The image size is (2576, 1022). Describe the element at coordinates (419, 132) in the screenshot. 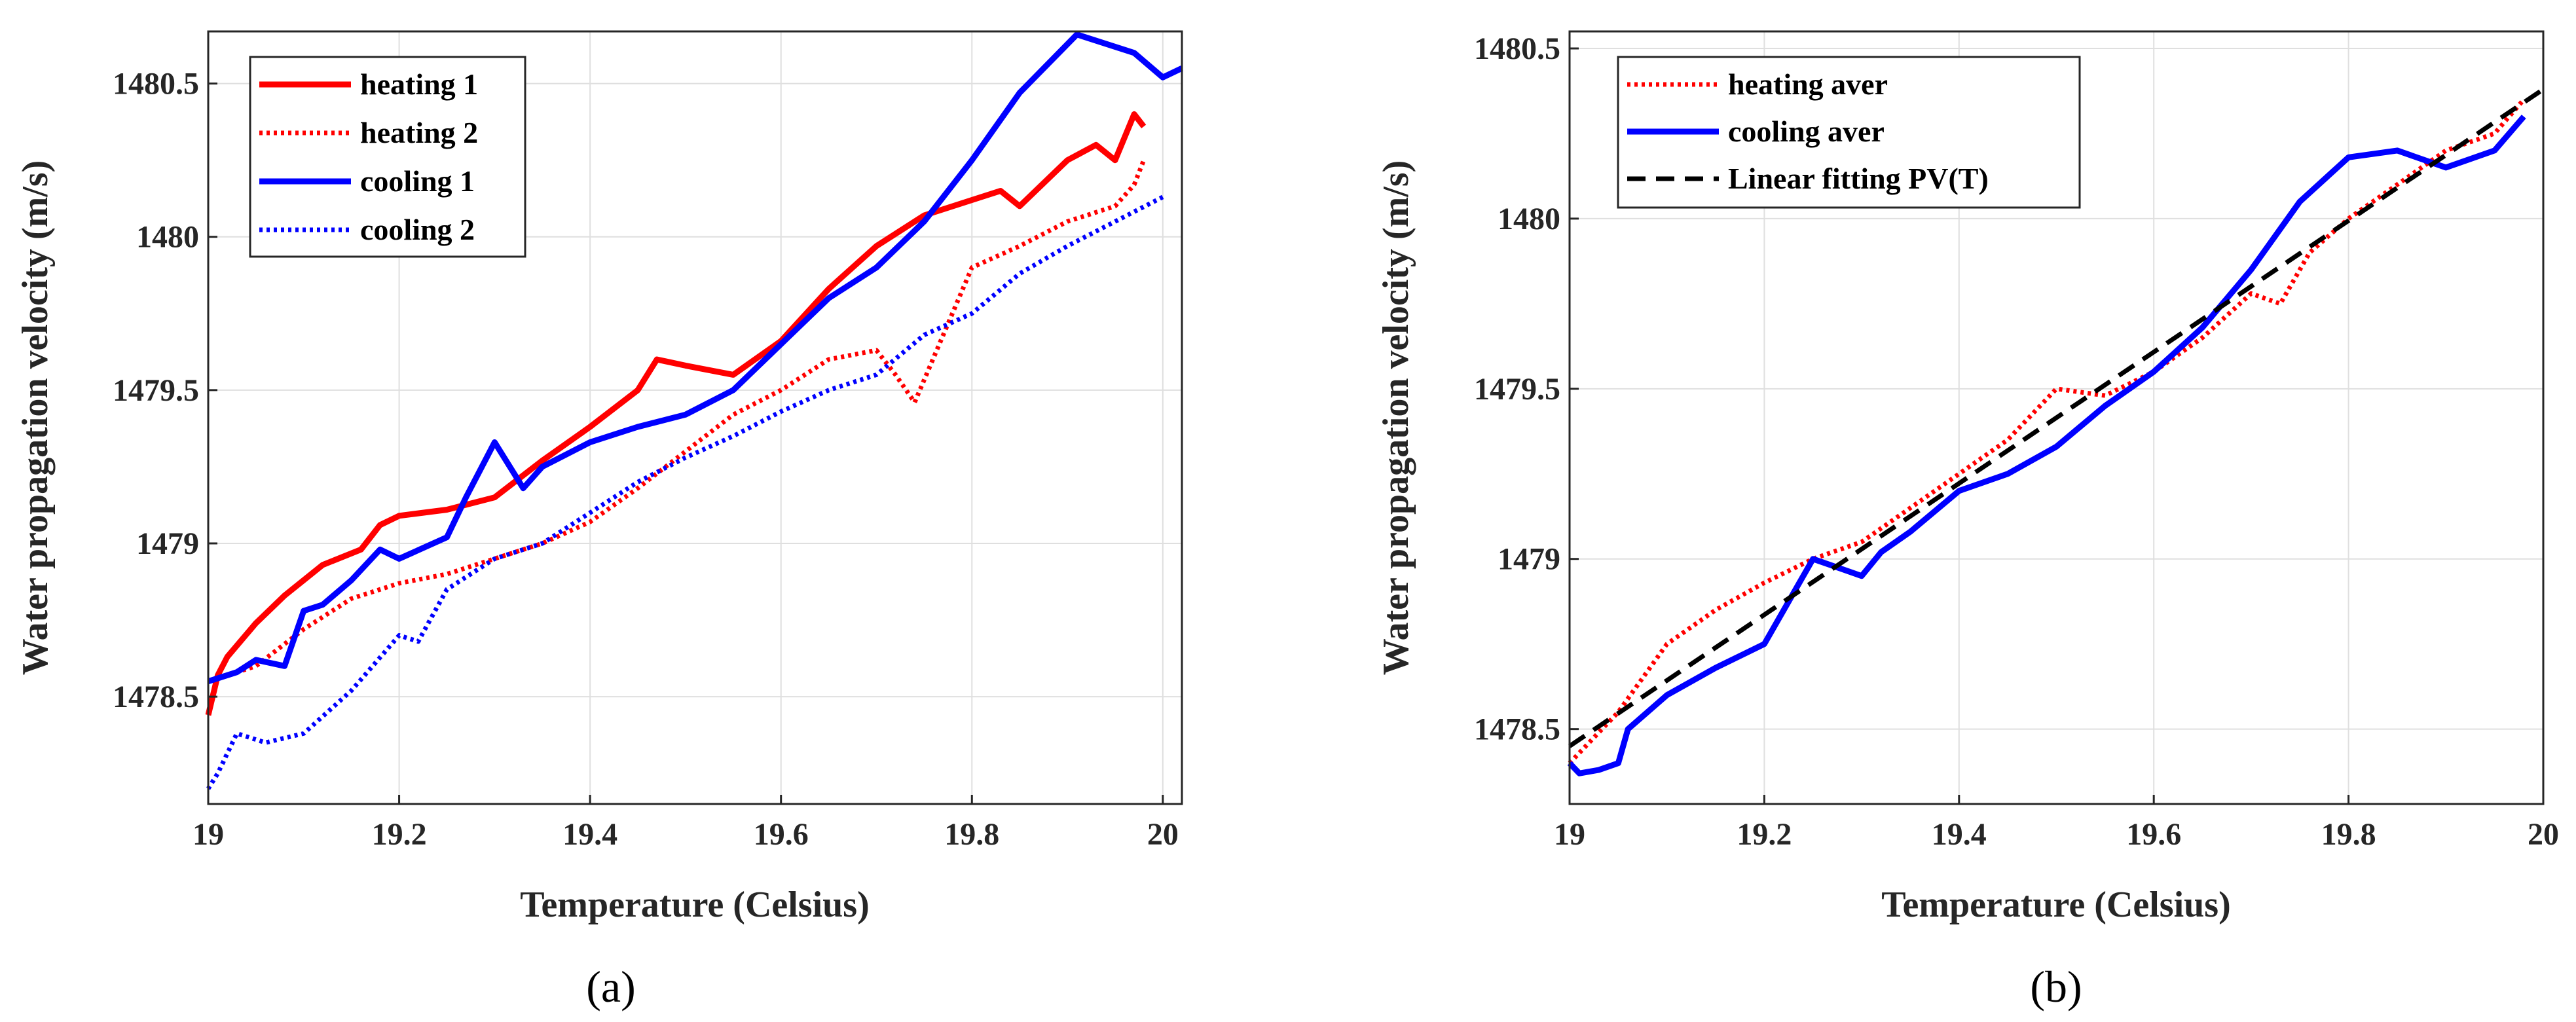

I see `legend-label: heating 2` at that location.